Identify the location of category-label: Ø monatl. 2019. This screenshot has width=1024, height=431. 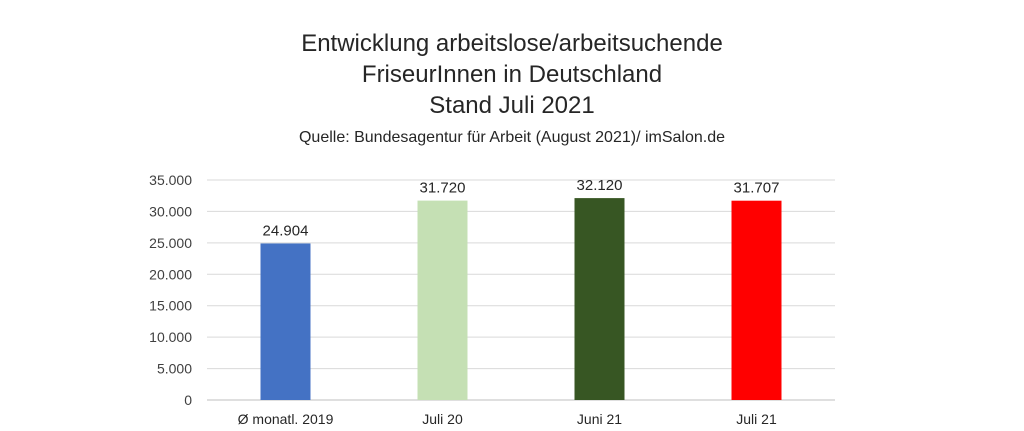
(286, 419).